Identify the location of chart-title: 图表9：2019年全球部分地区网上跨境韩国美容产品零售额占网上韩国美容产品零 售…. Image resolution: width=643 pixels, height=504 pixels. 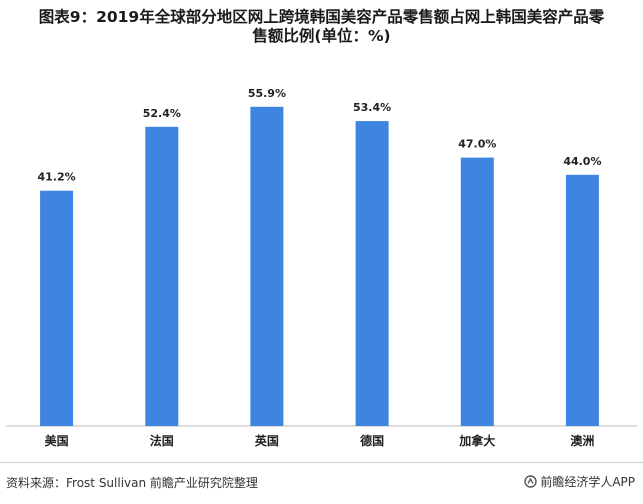
(321, 27).